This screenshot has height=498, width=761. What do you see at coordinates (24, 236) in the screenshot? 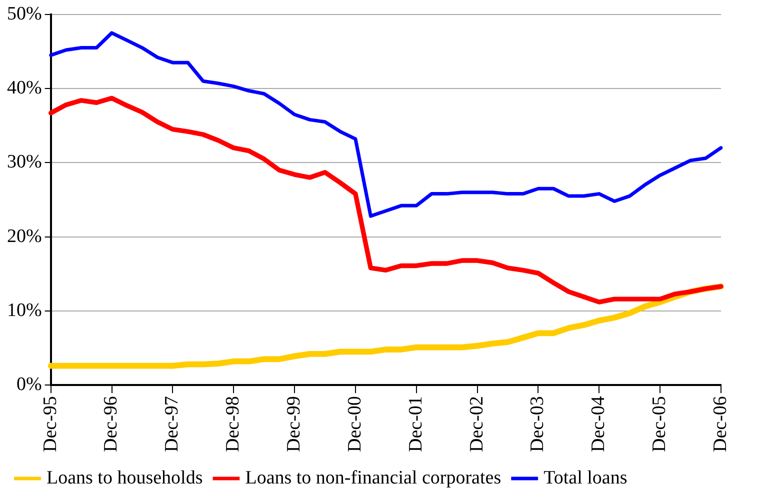
I see `y-tick-label: 20%` at bounding box center [24, 236].